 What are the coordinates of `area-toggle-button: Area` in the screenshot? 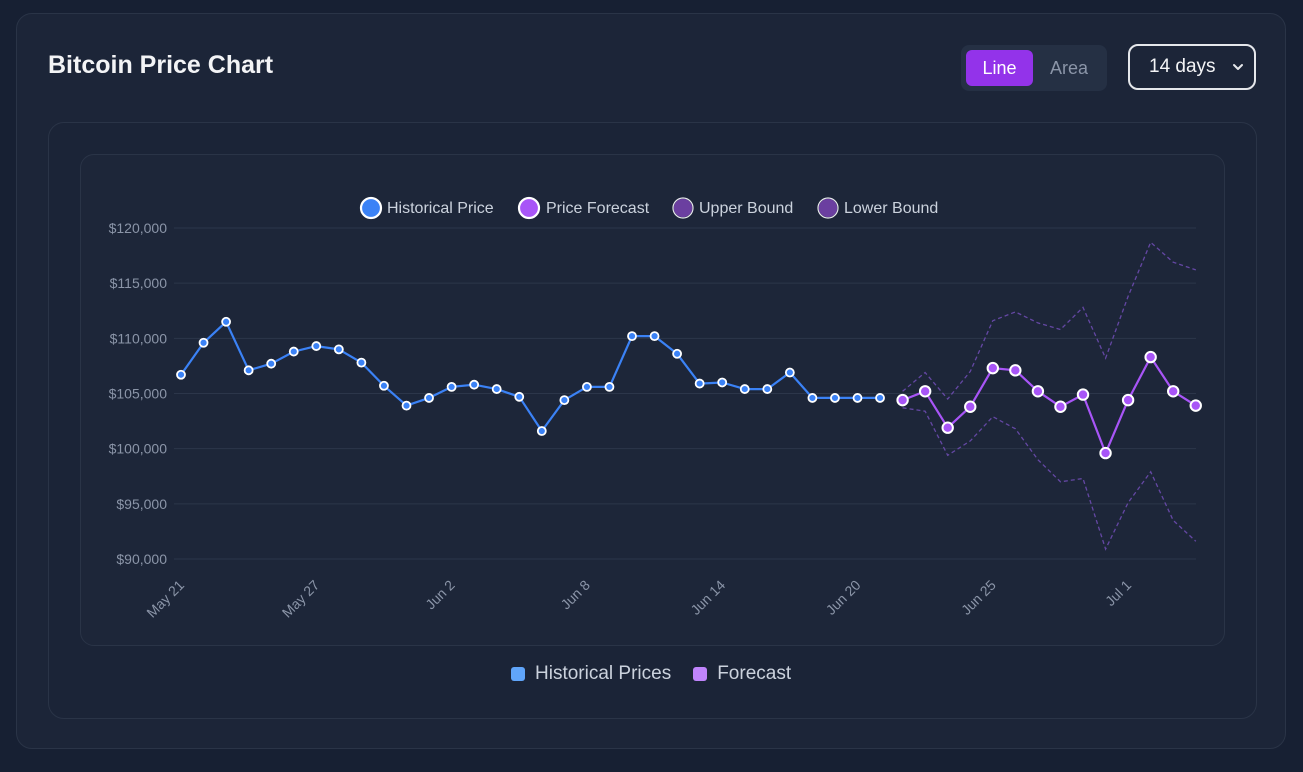 It's located at (1069, 68).